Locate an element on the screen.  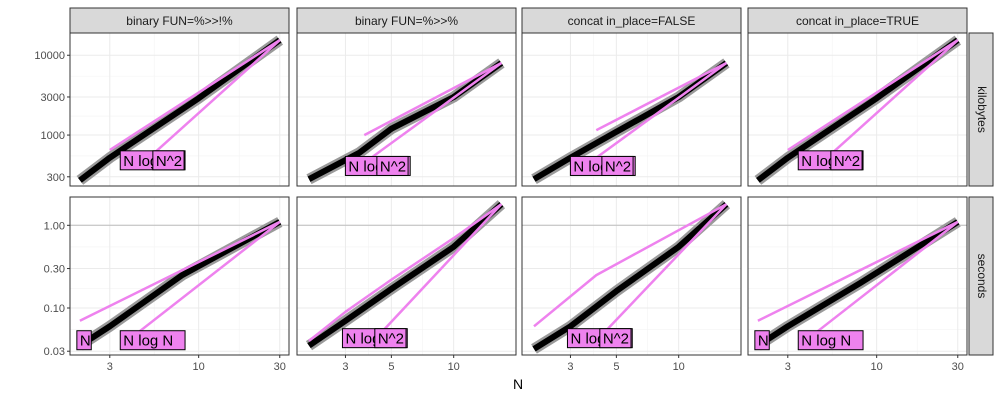
y-tick-label: 3000 is located at coordinates (53, 98).